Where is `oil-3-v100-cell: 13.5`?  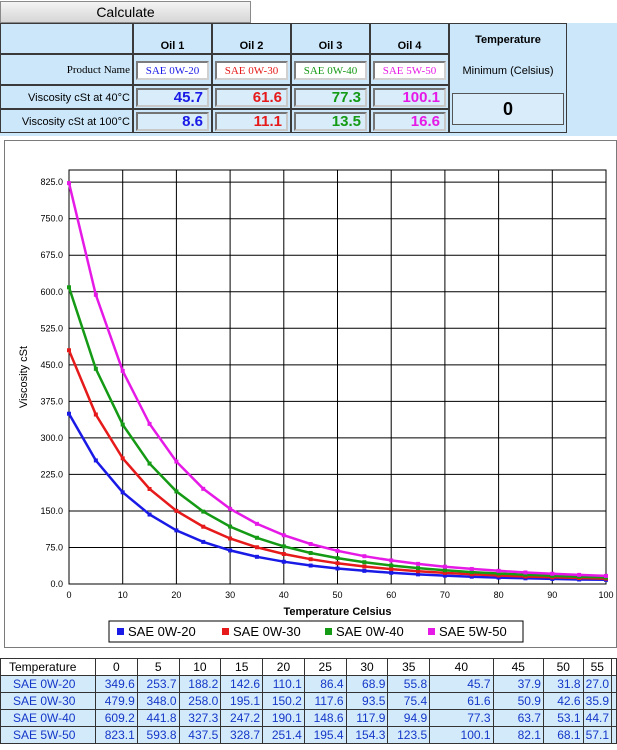
oil-3-v100-cell: 13.5 is located at coordinates (330, 121).